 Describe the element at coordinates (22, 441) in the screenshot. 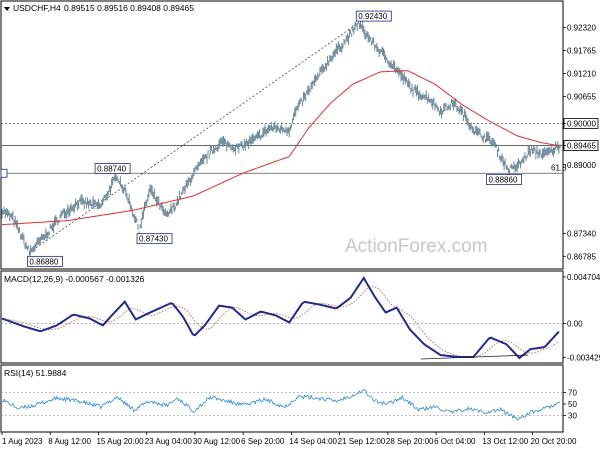

I see `time-tick-label: 1 Aug 2023` at that location.